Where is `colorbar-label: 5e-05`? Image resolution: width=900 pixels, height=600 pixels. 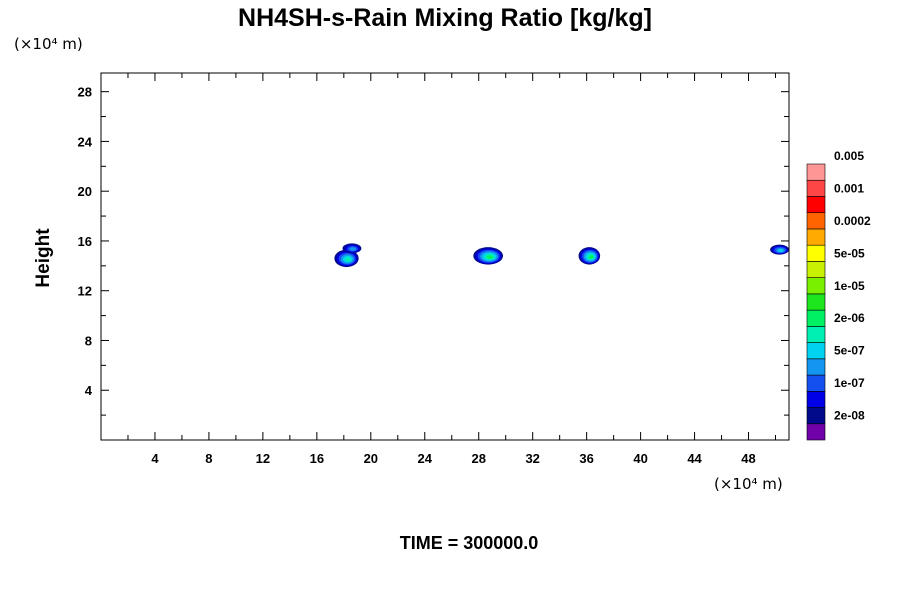
colorbar-label: 5e-05 is located at coordinates (849, 253).